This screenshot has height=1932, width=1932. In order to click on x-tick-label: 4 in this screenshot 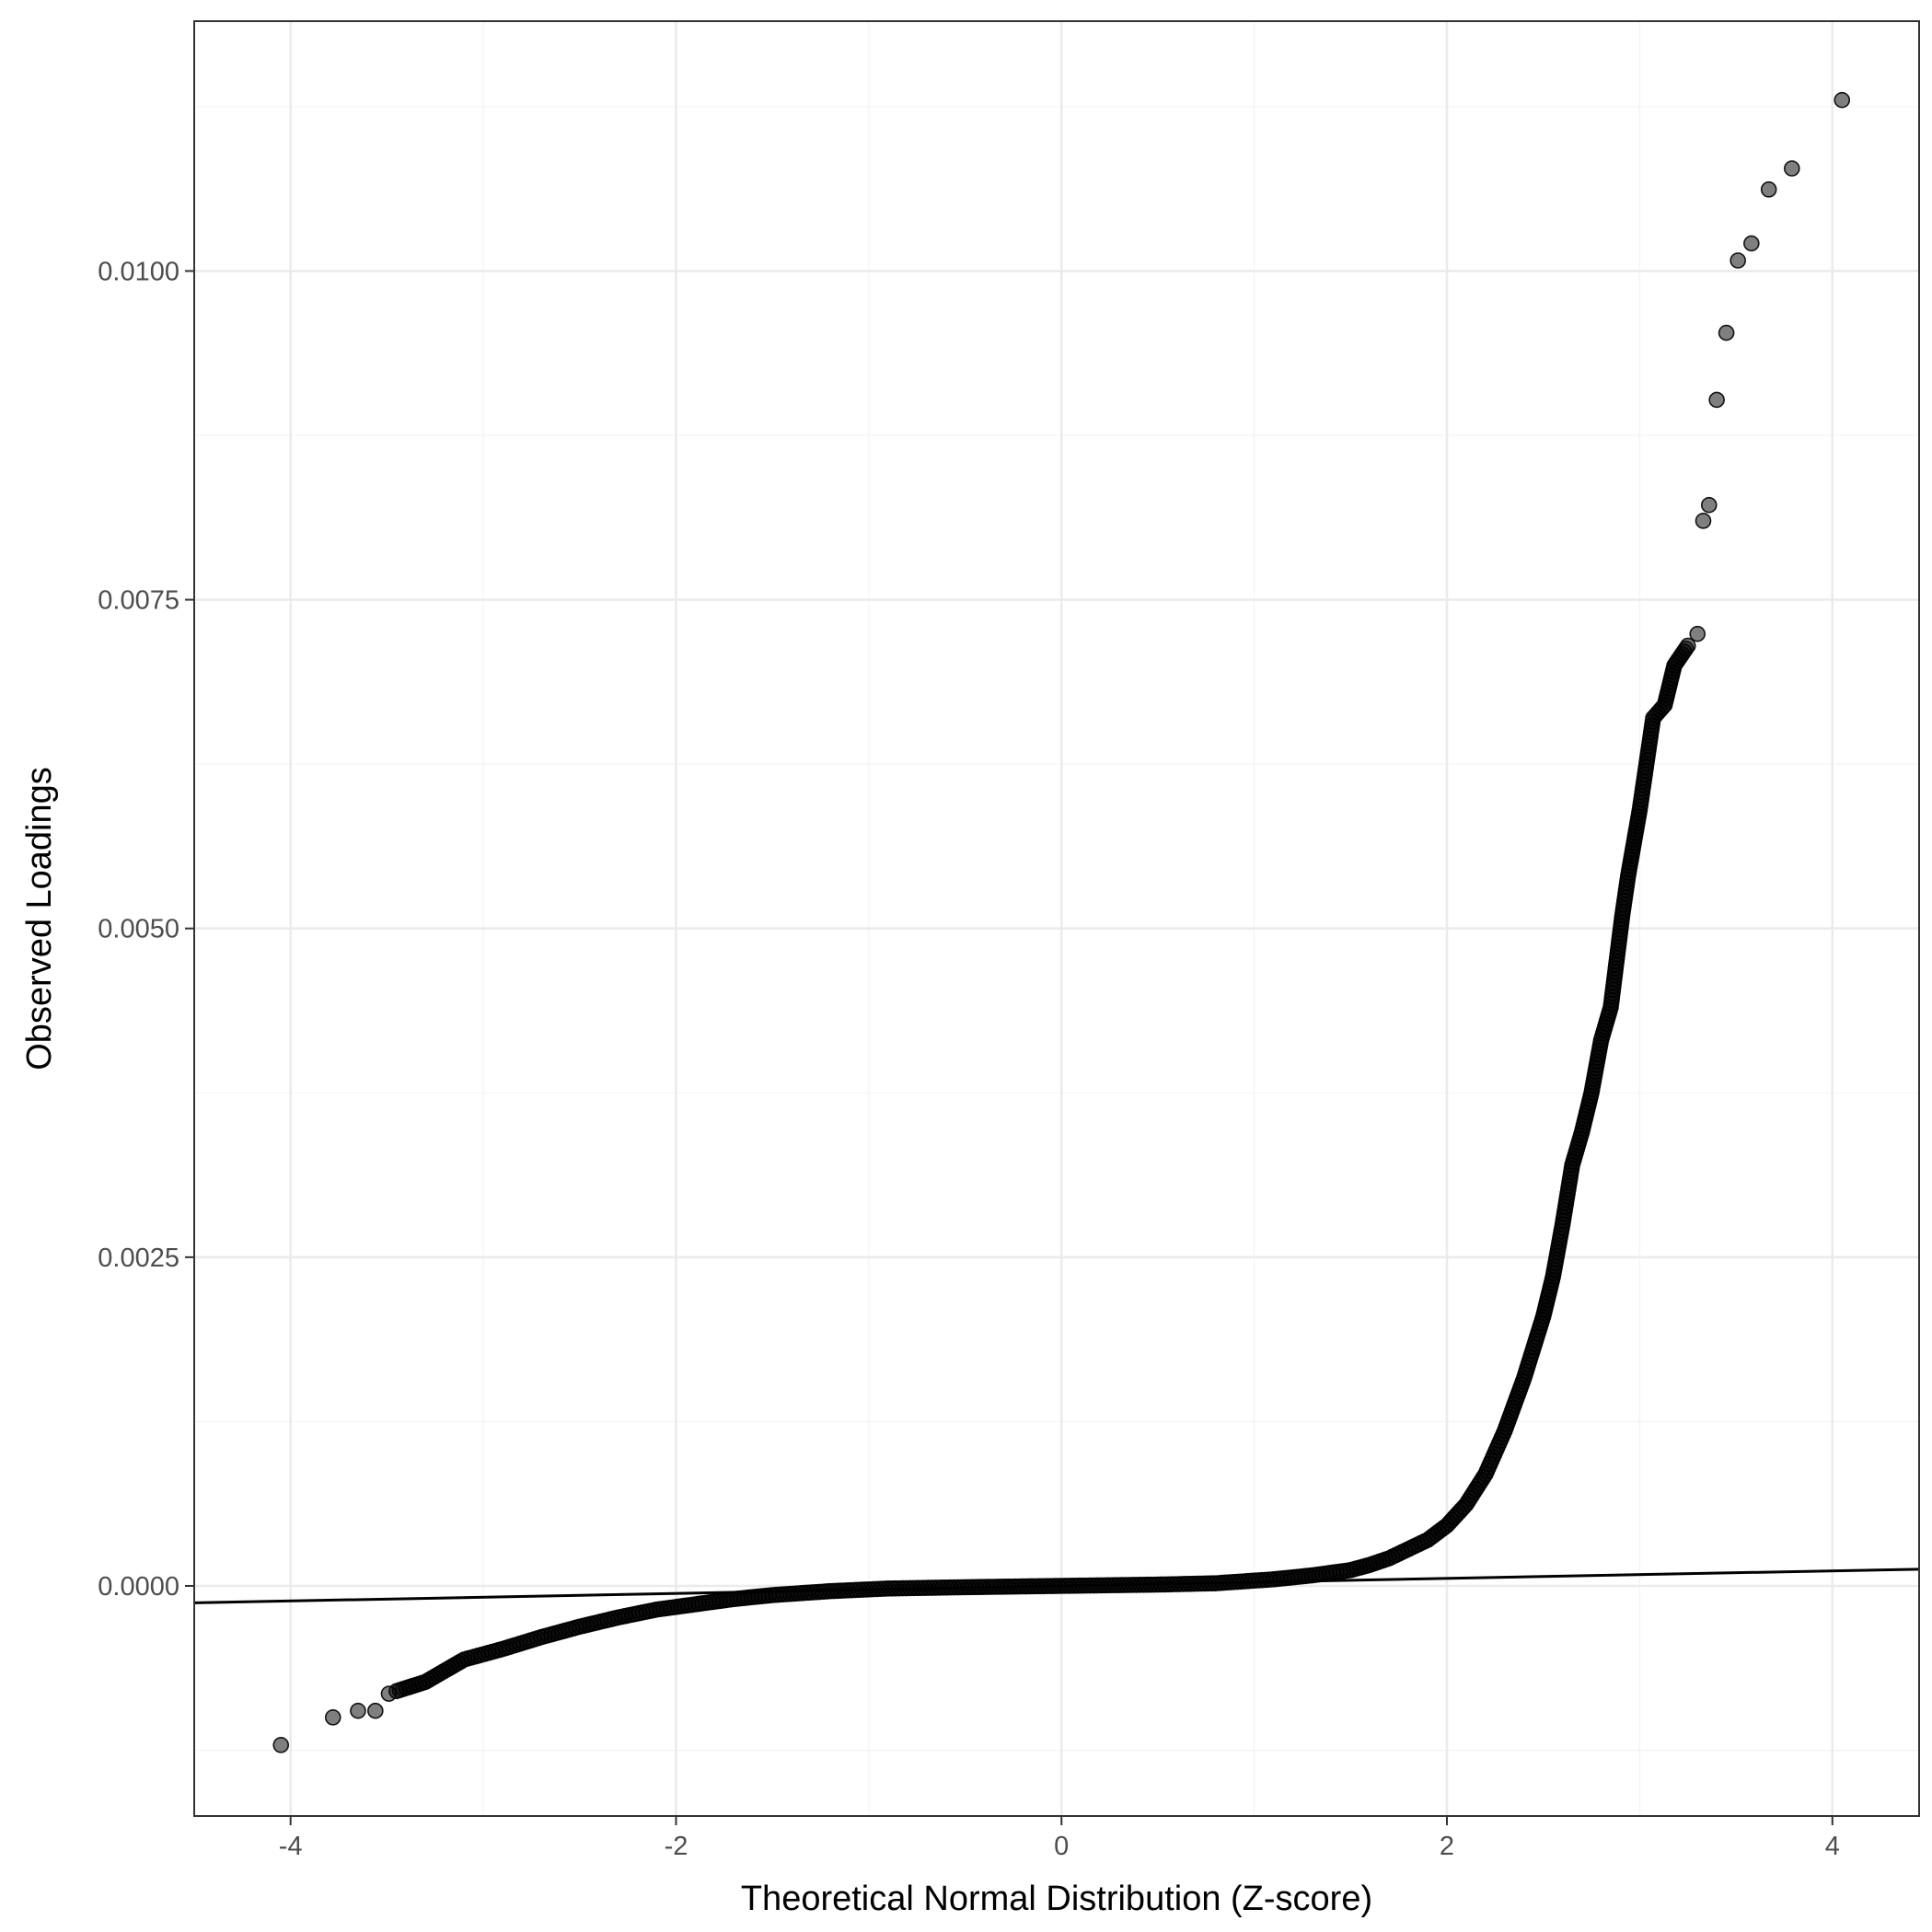, I will do `click(1833, 1847)`.